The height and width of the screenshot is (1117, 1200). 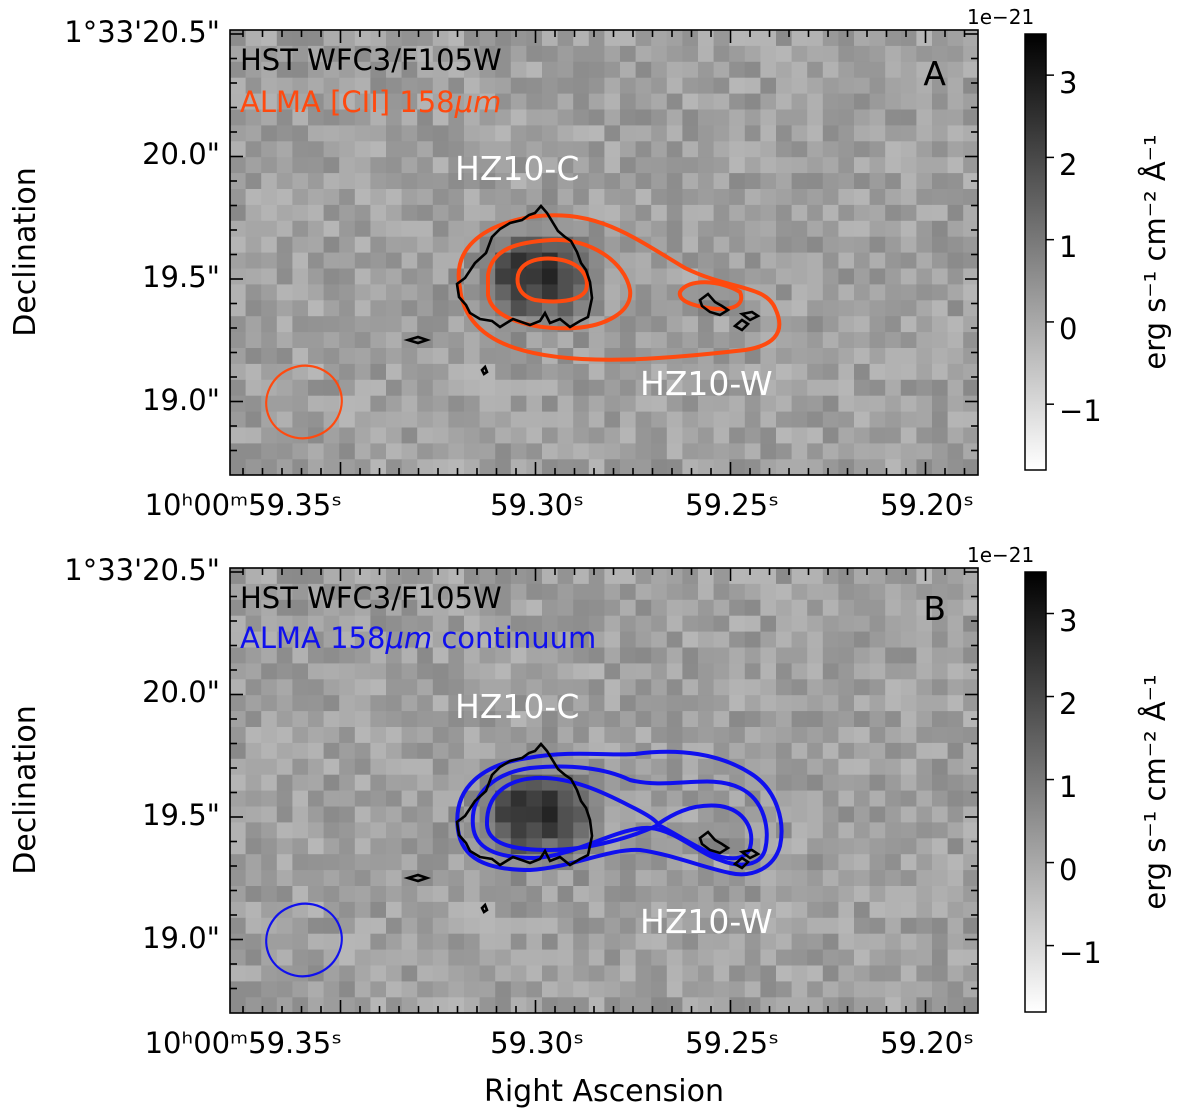 I want to click on source-label-hz10-w-b: HZ10-W, so click(x=706, y=921).